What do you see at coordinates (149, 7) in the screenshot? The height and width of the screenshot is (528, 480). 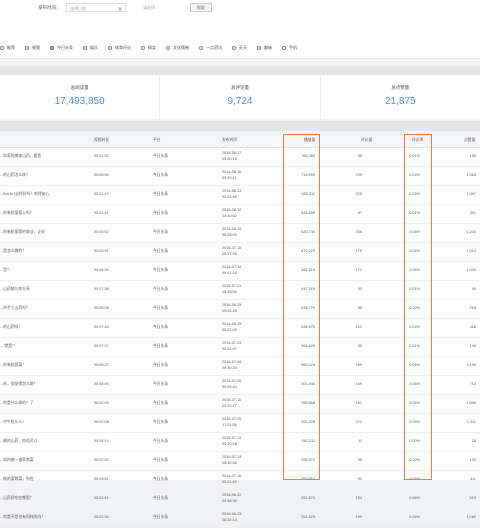 I see `channel-select: 请选择` at bounding box center [149, 7].